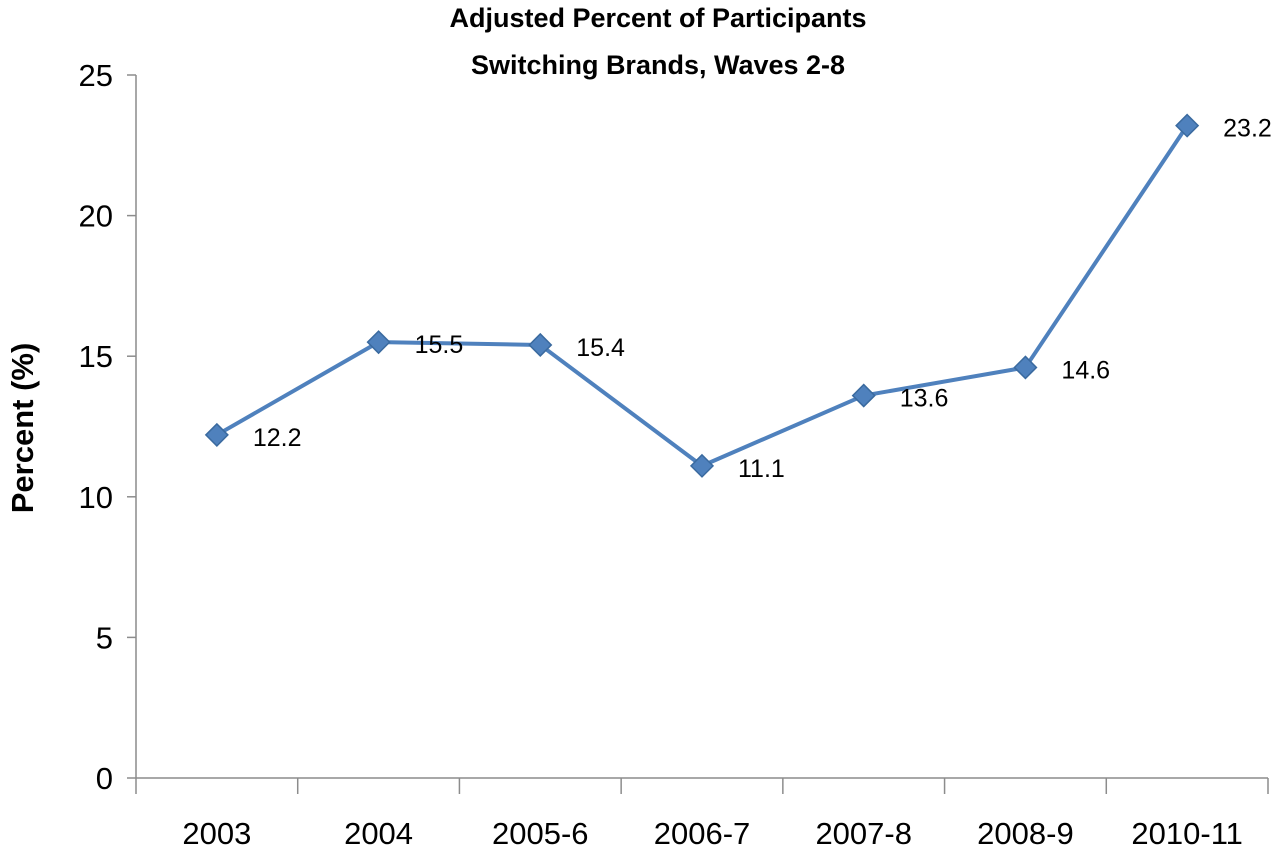  What do you see at coordinates (104, 637) in the screenshot?
I see `y-tick-label: 5` at bounding box center [104, 637].